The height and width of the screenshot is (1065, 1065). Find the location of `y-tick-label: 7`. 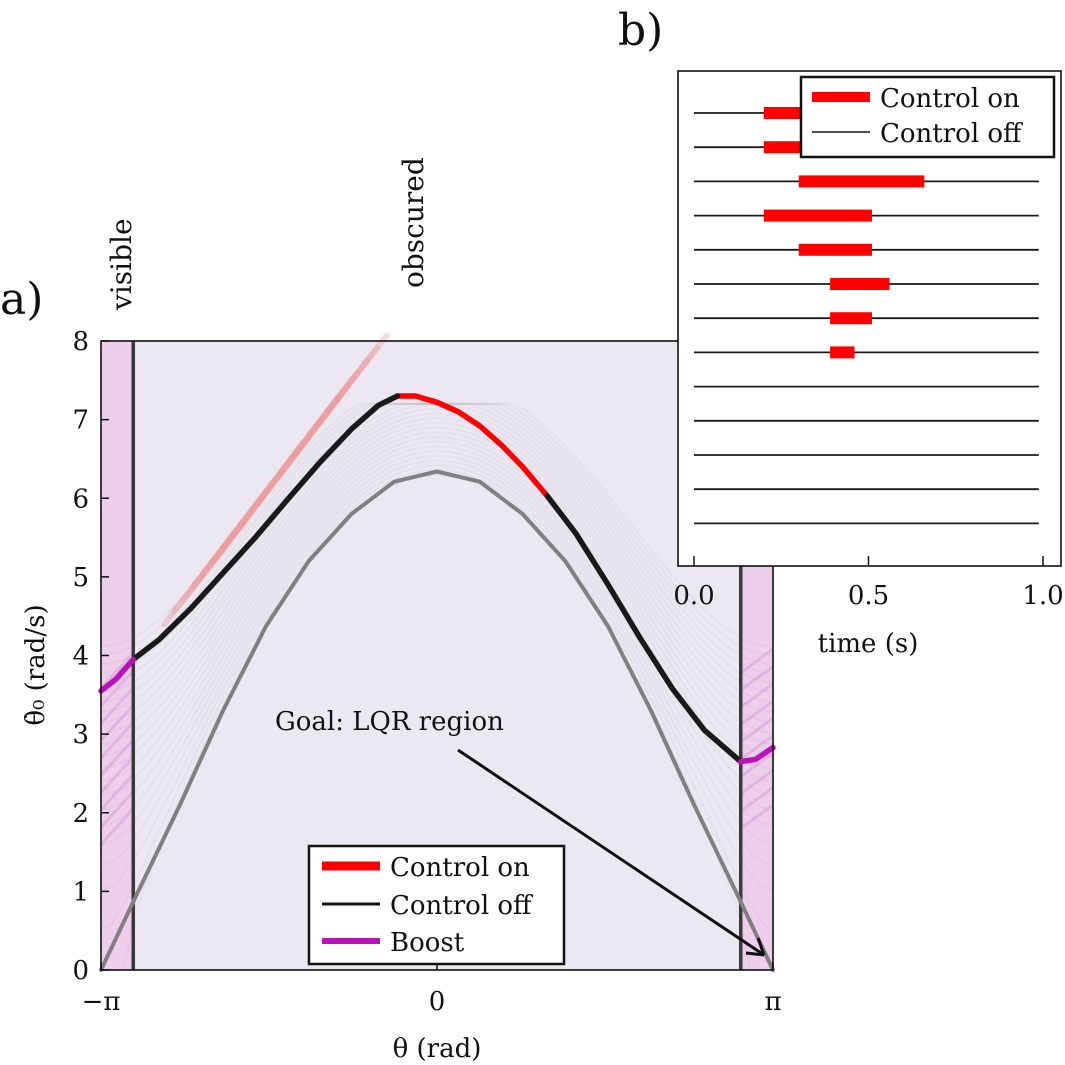

y-tick-label: 7 is located at coordinates (80, 421).